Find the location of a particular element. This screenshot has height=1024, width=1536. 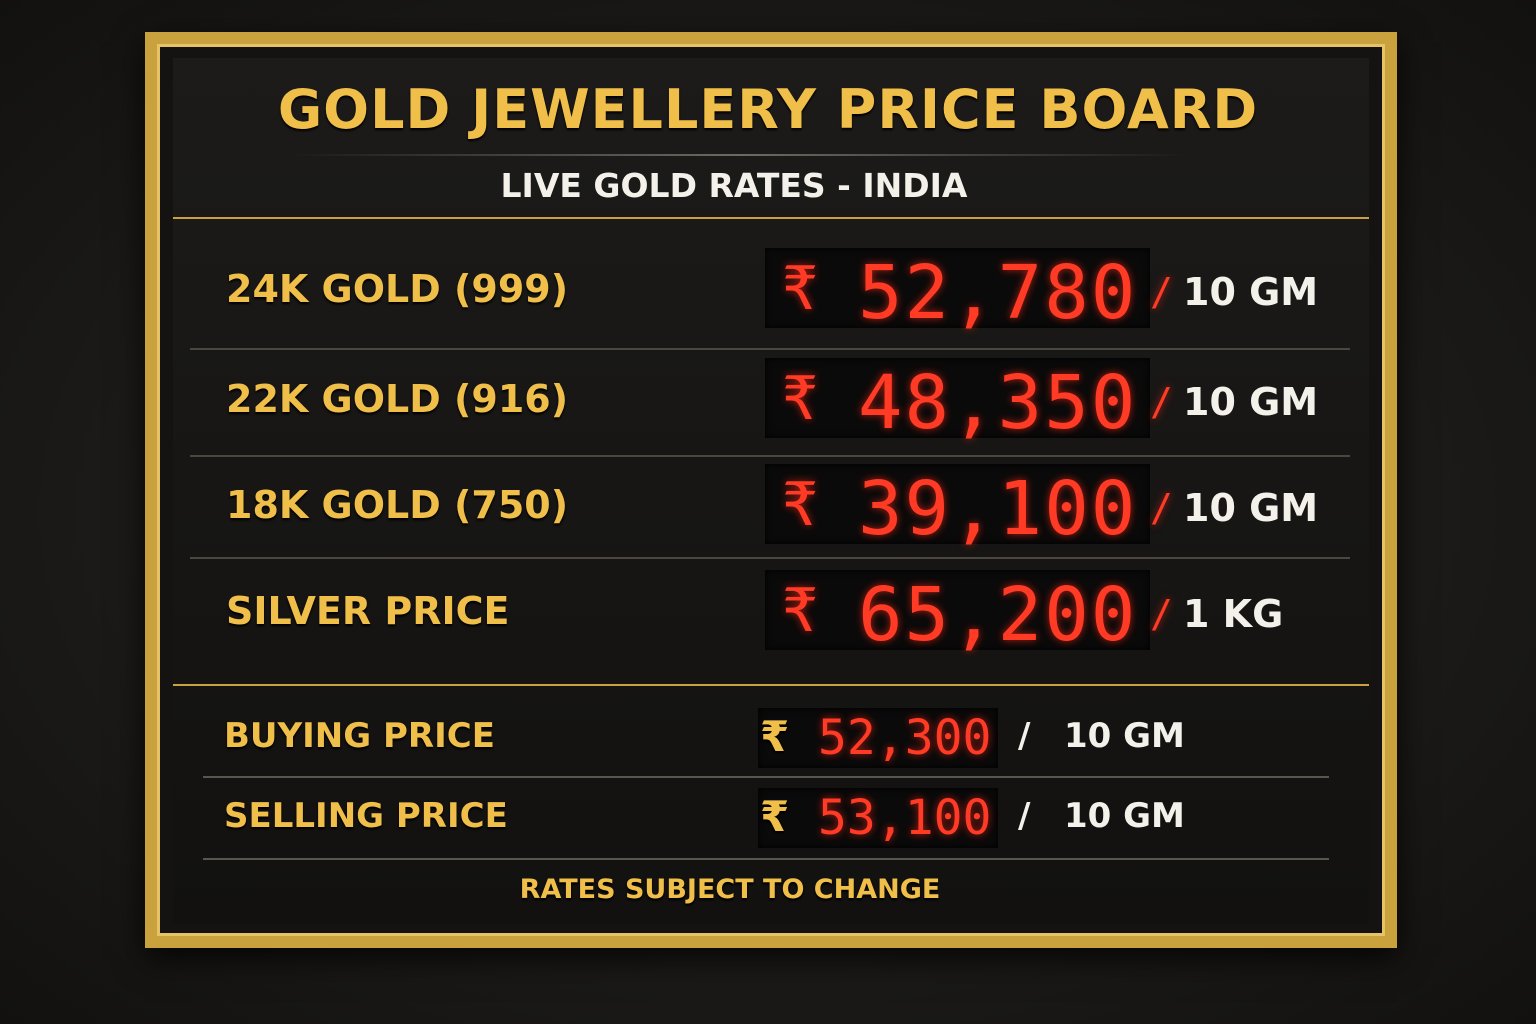

price: 53,100 is located at coordinates (905, 818).